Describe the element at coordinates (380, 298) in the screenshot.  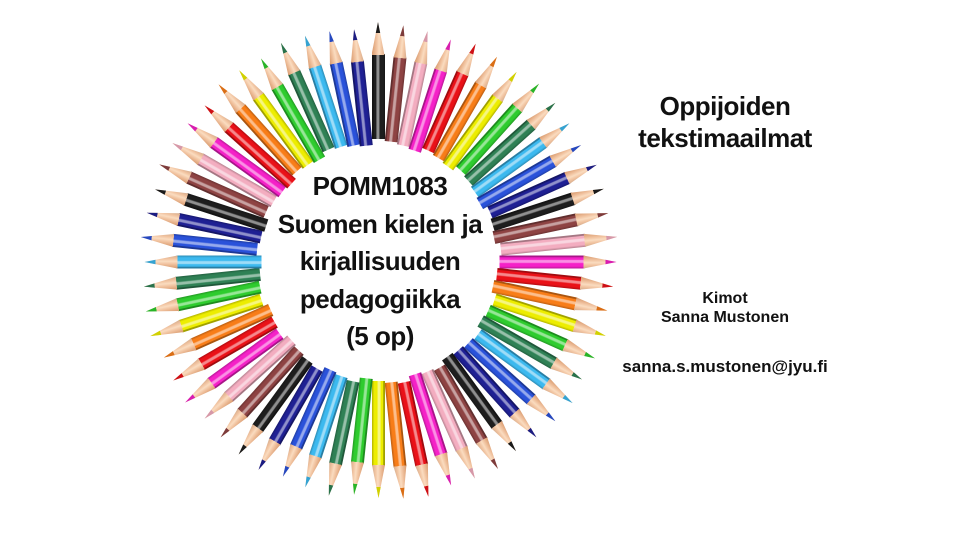
I see `course-title-line-4: pedagogiikka` at that location.